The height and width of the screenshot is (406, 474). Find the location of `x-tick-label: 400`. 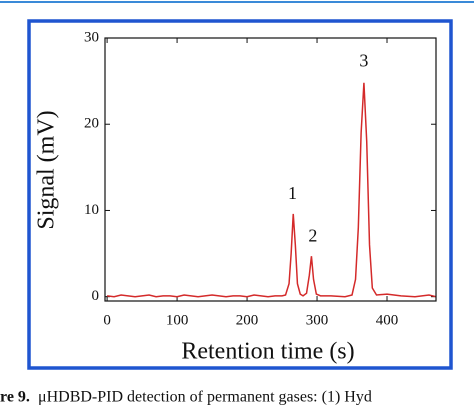

x-tick-label: 400 is located at coordinates (387, 320).